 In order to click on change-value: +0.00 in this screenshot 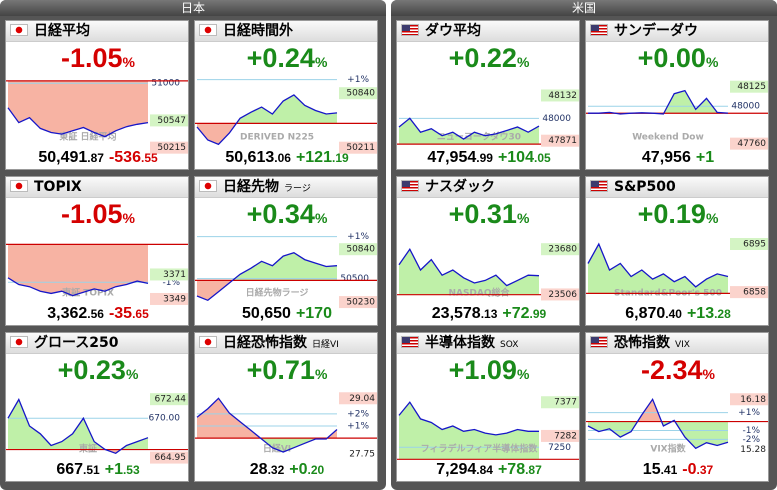, I will do `click(671, 58)`.